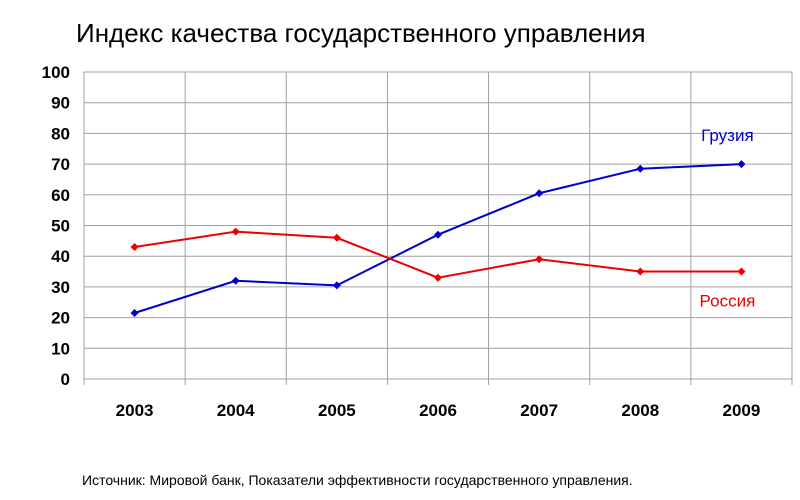  I want to click on x-tick-label: 2003, so click(135, 410).